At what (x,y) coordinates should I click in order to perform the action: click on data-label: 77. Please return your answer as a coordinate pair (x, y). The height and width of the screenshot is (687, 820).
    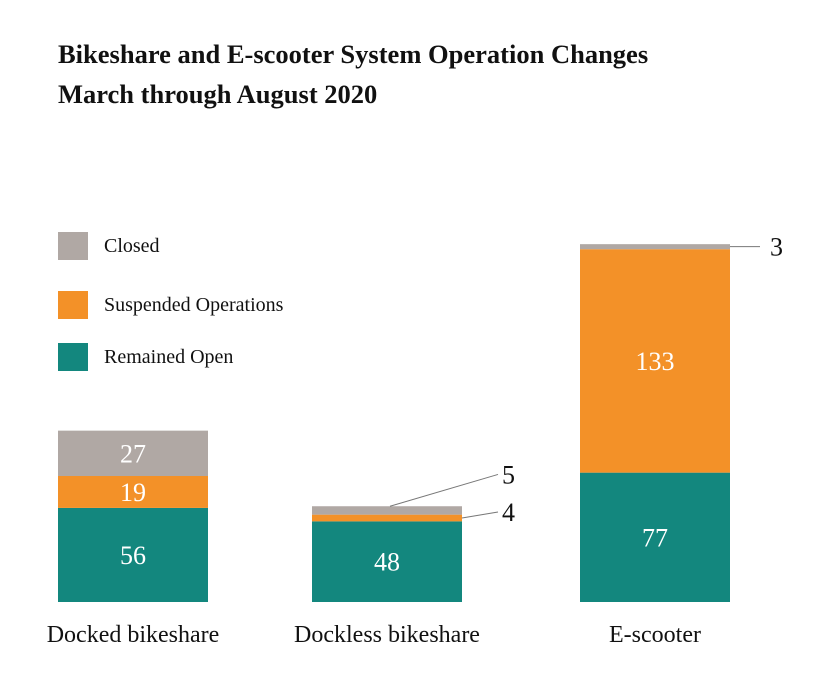
    Looking at the image, I should click on (655, 537).